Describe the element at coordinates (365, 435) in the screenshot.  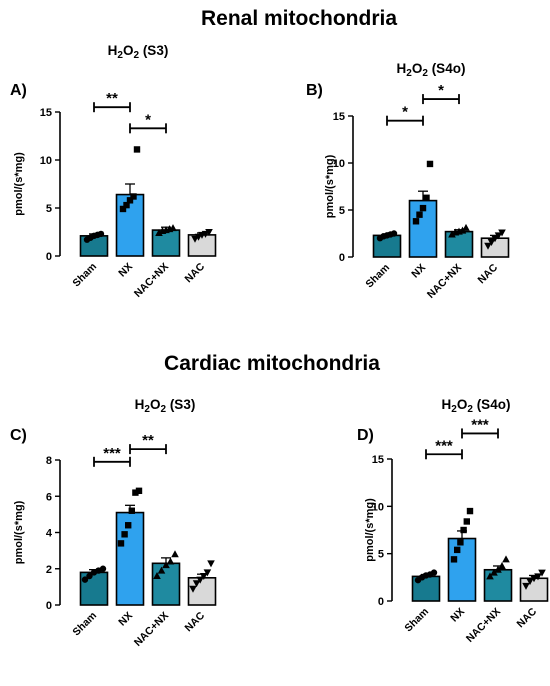
I see `panel-letter: D)` at that location.